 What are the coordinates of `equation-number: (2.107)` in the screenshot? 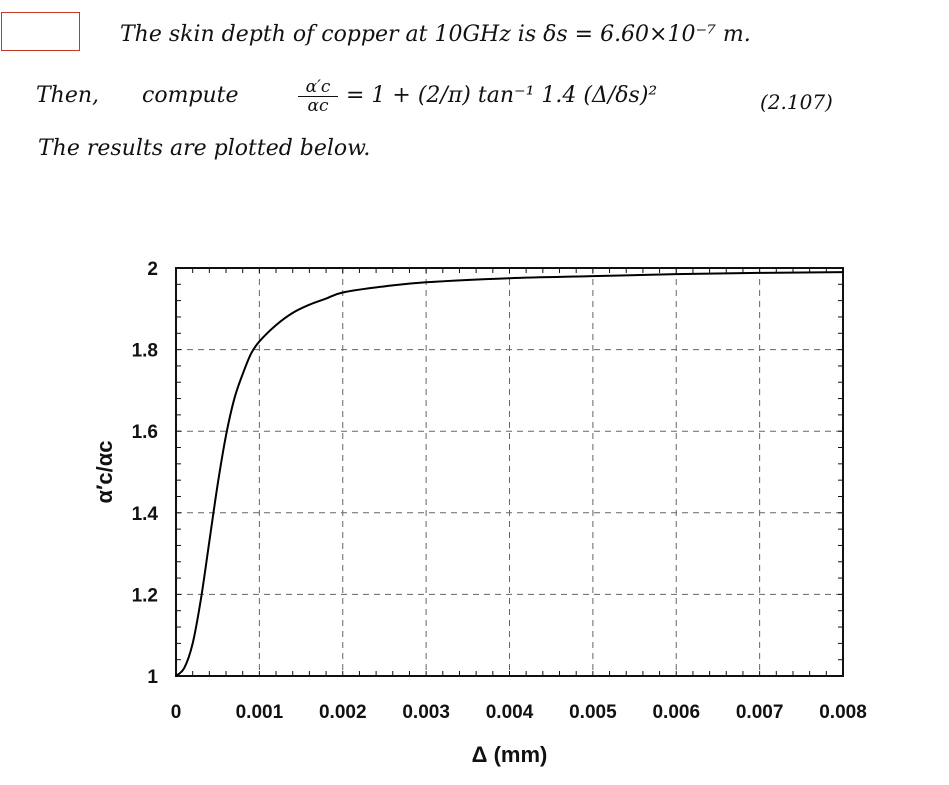 It's located at (796, 102).